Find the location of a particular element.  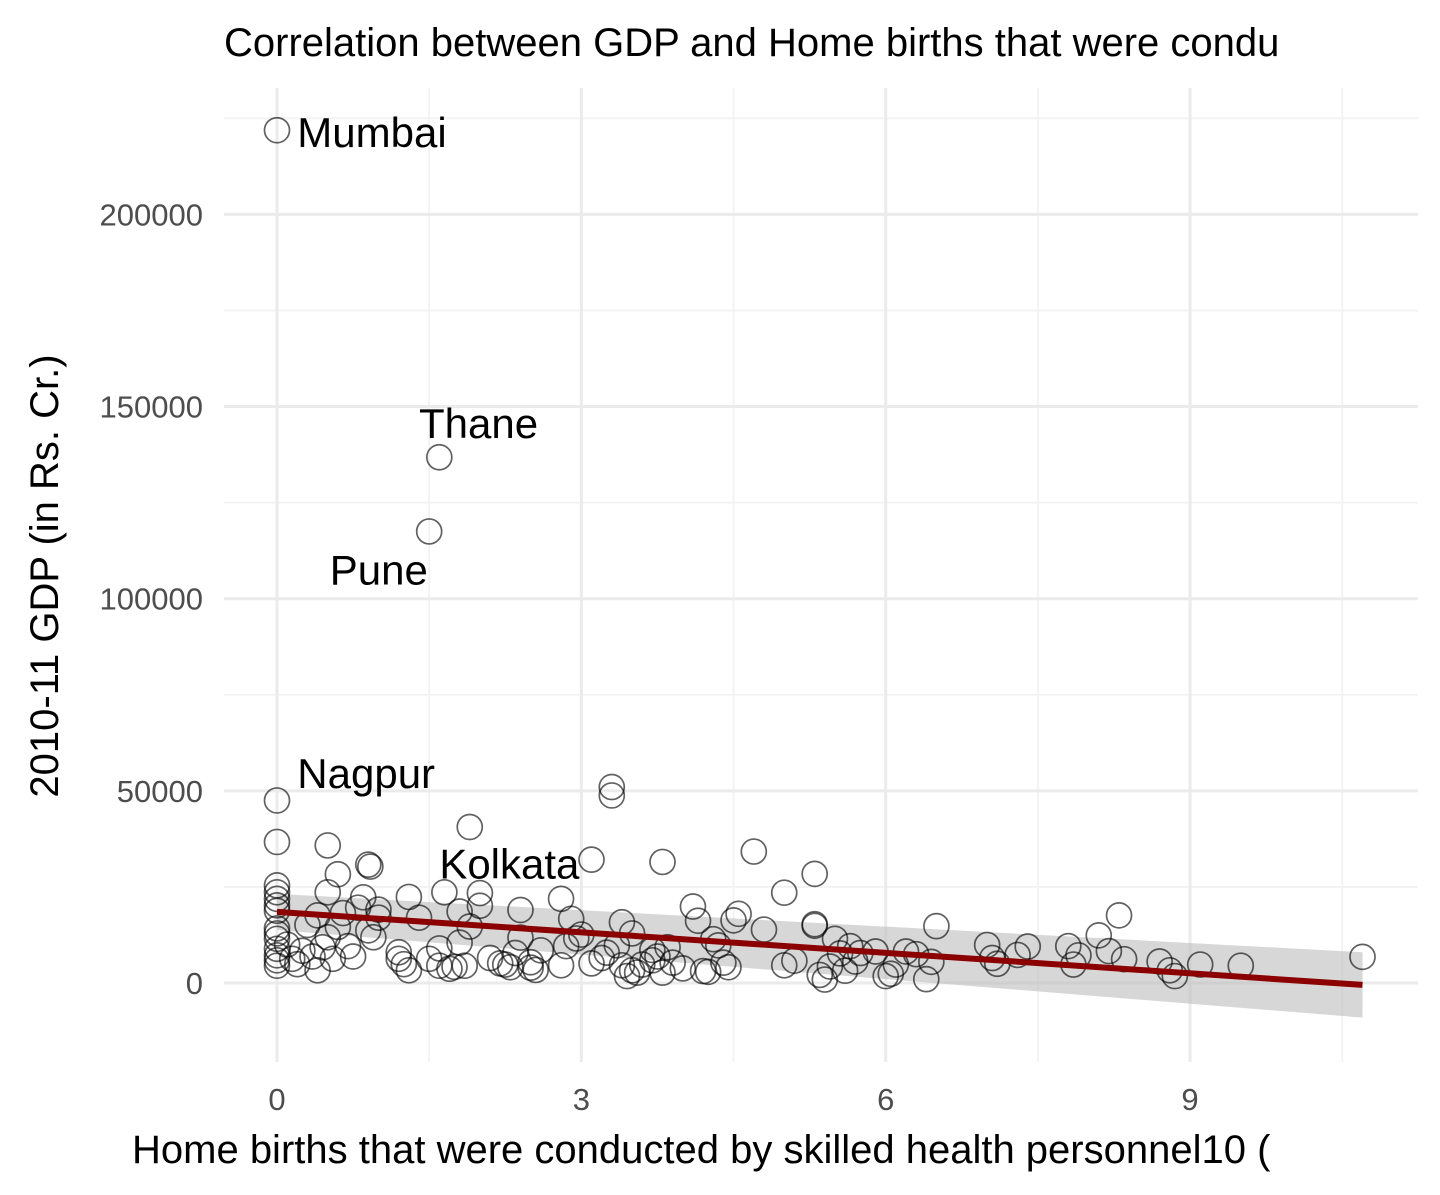

confidence-band-layer is located at coordinates (820, 955).